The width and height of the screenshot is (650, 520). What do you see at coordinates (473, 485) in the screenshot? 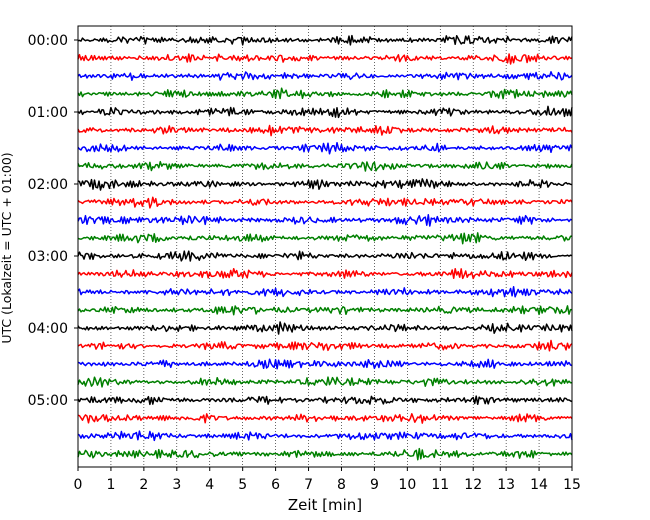
I see `x-tick-label-12: 12` at bounding box center [473, 485].